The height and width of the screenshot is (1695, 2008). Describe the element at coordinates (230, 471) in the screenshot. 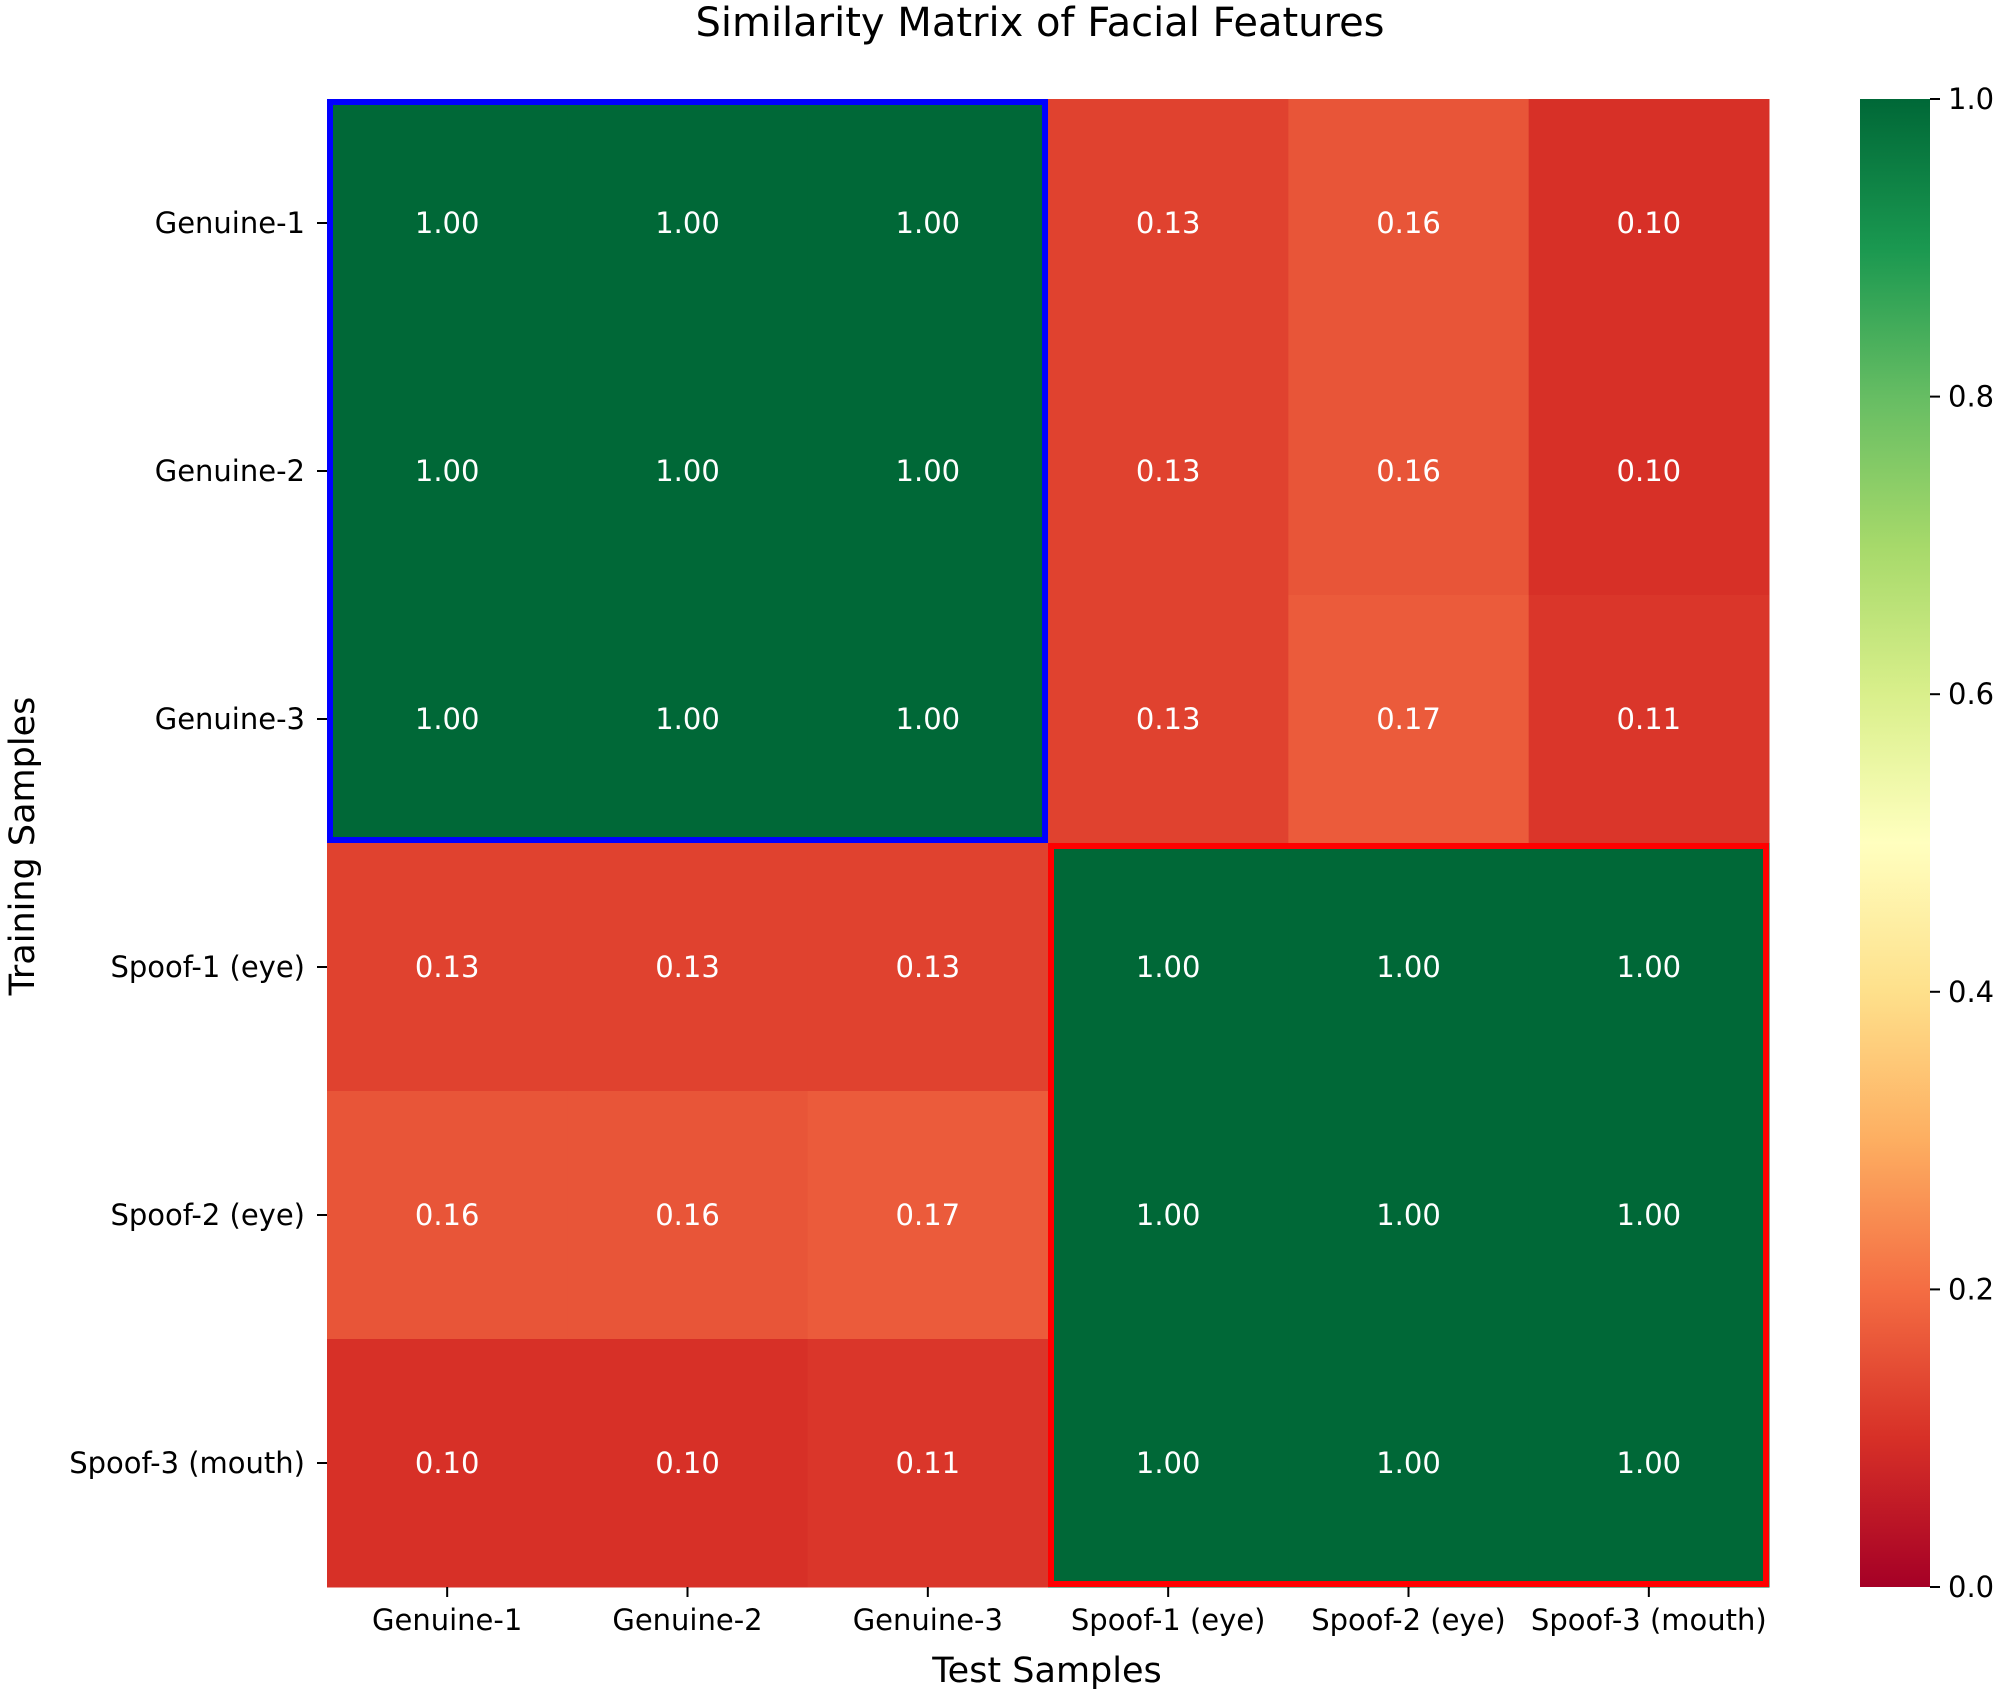

I see `y-tick-label: Genuine-2` at that location.